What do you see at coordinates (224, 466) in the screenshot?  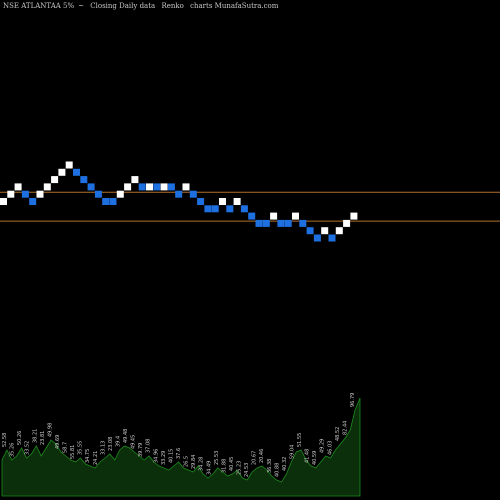 I see `volume-value-label: 31.88` at bounding box center [224, 466].